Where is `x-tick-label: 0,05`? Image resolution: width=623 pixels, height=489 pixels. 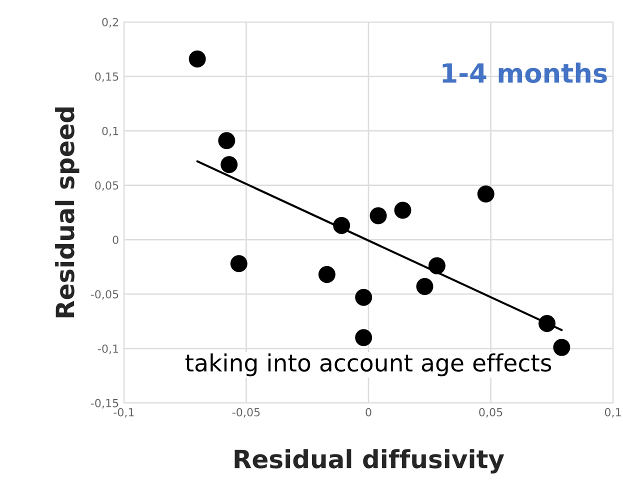 x-tick-label: 0,05 is located at coordinates (490, 413).